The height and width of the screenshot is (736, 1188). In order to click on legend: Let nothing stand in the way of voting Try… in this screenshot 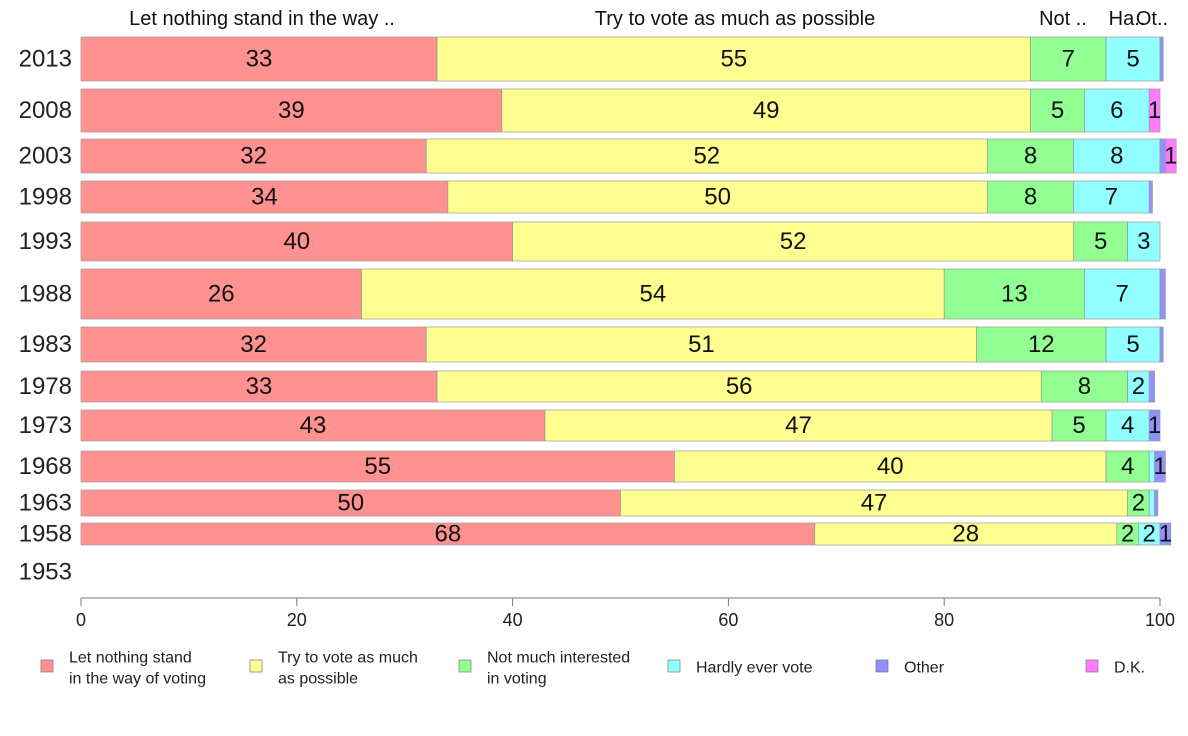, I will do `click(592, 669)`.